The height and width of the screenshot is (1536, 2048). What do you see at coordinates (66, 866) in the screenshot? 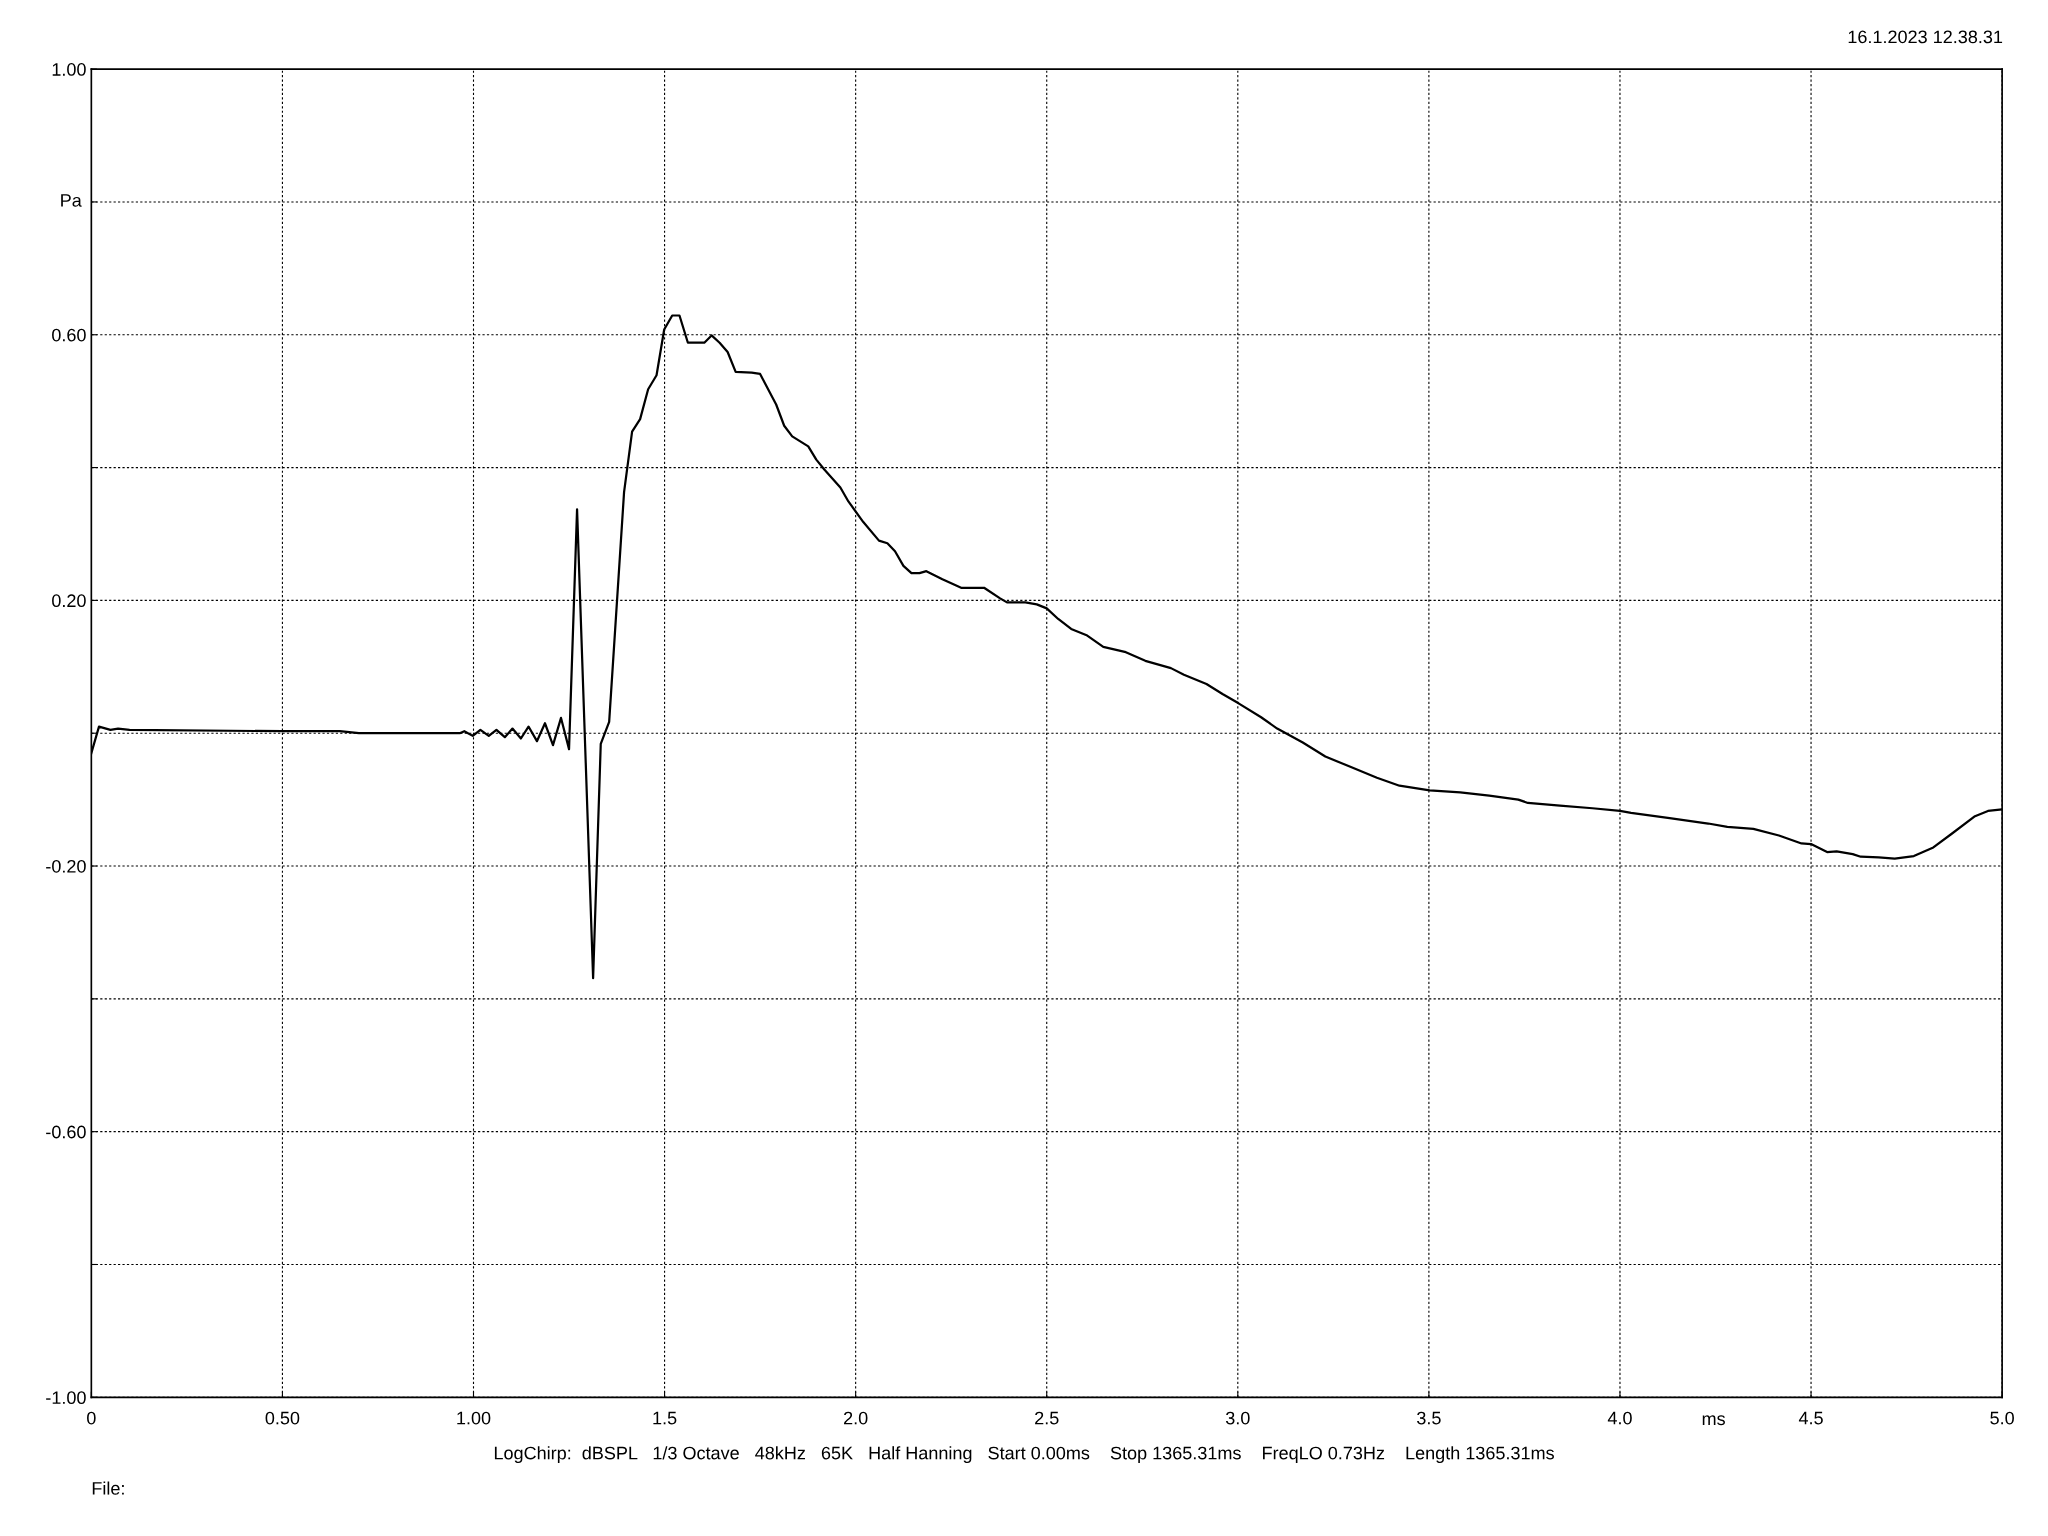
I see `y-tick-label: -0.20` at bounding box center [66, 866].